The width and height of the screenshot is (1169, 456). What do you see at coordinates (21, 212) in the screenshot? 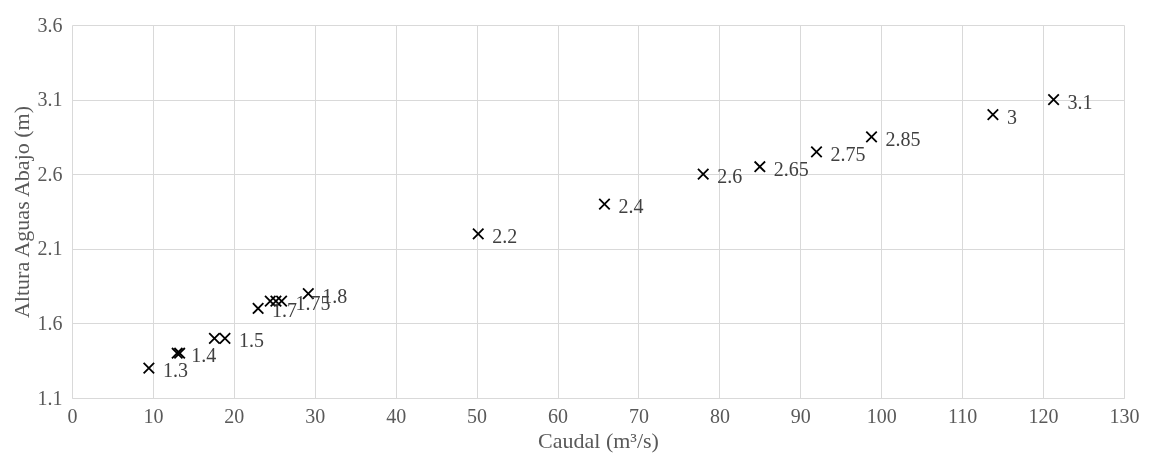
I see `y-axis-title: Altura Aguas Abajo (m)` at bounding box center [21, 212].